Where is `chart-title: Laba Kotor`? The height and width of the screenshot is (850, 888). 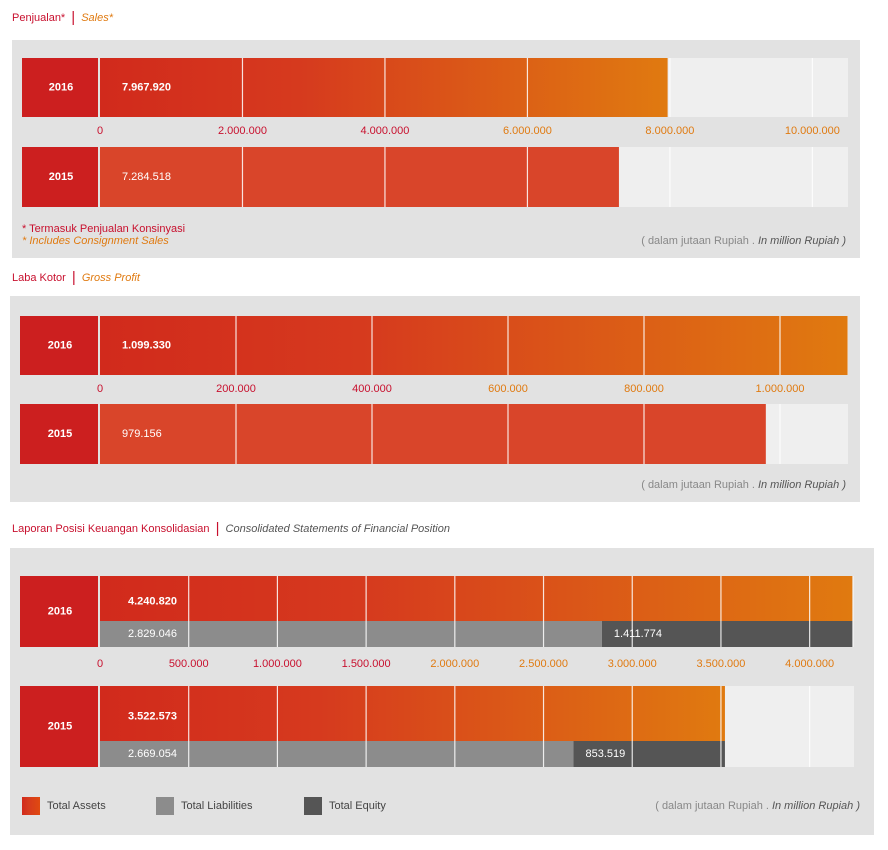
chart-title: Laba Kotor is located at coordinates (39, 278).